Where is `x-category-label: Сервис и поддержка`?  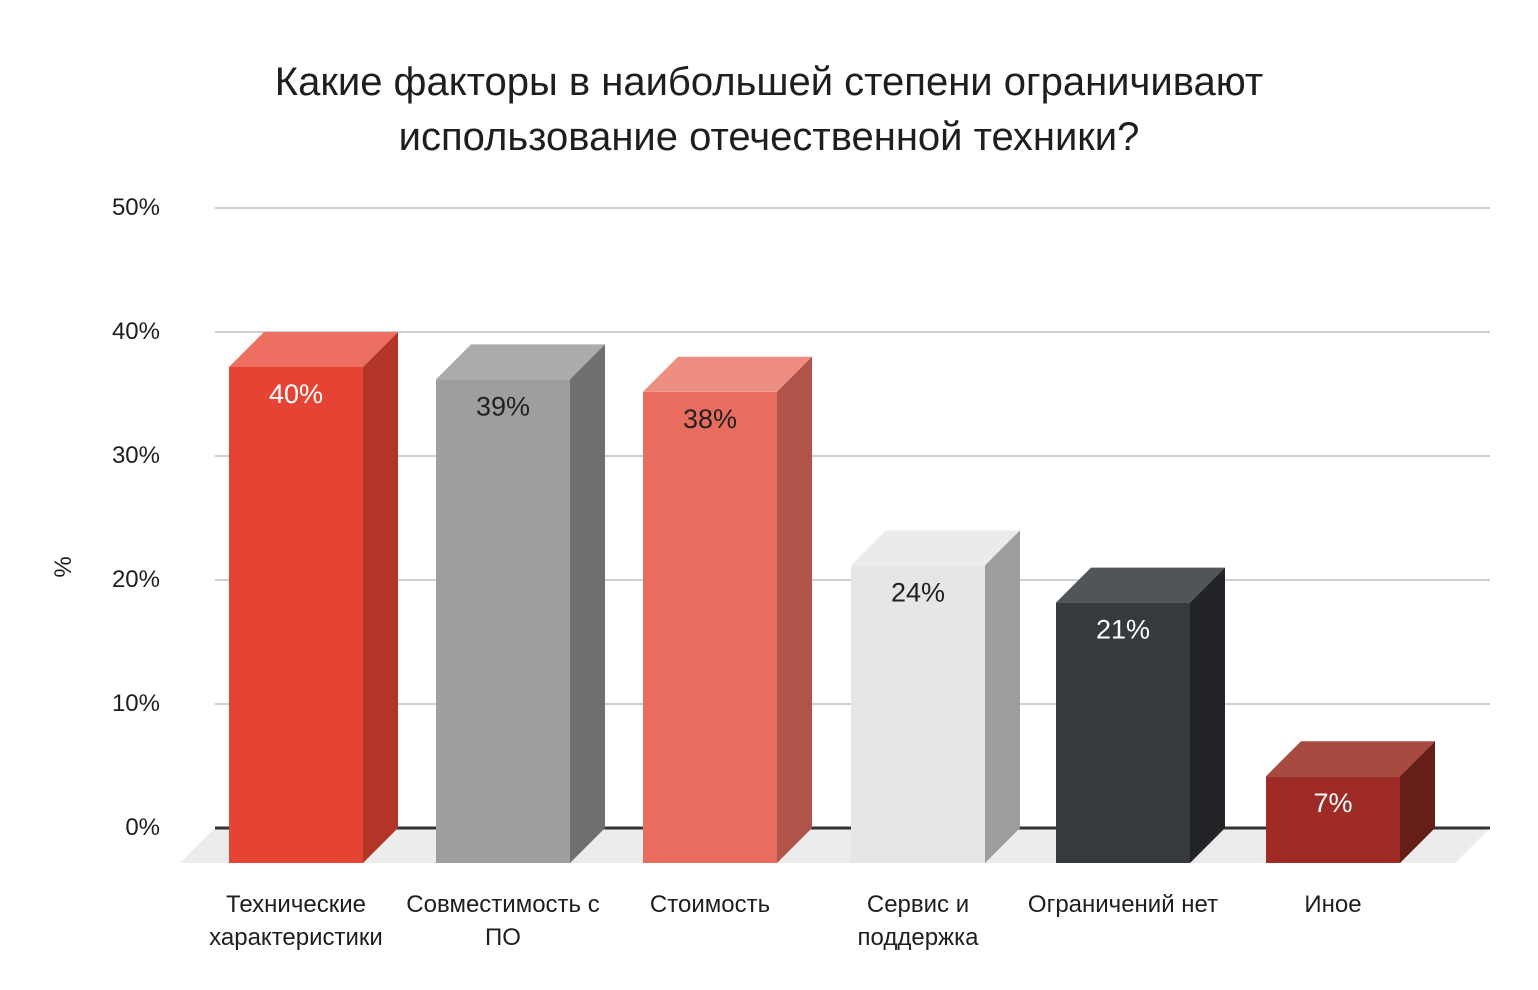
x-category-label: Сервис и поддержка is located at coordinates (918, 921).